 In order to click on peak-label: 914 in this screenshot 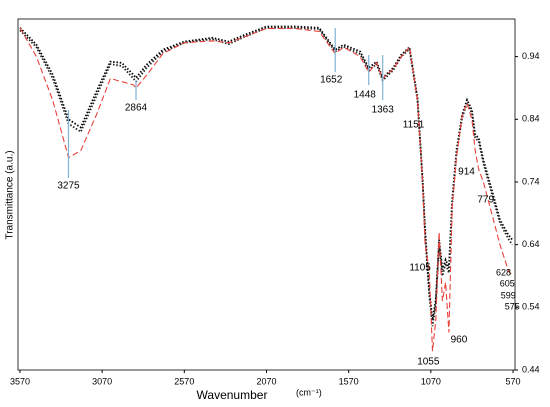, I will do `click(466, 172)`.